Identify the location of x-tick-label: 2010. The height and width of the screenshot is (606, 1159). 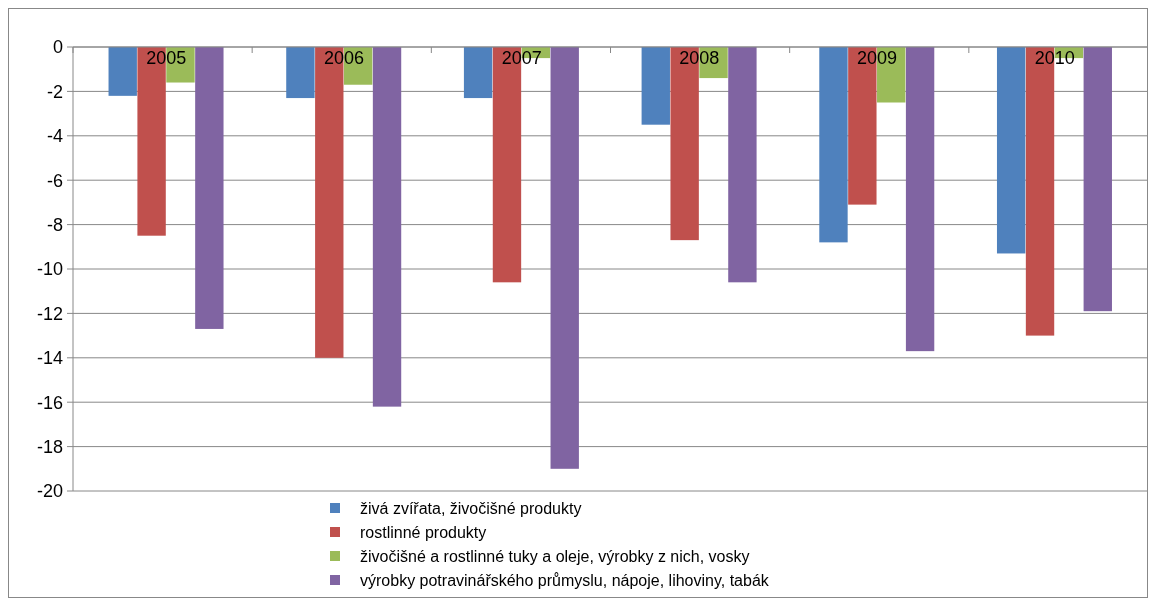
(1054, 58).